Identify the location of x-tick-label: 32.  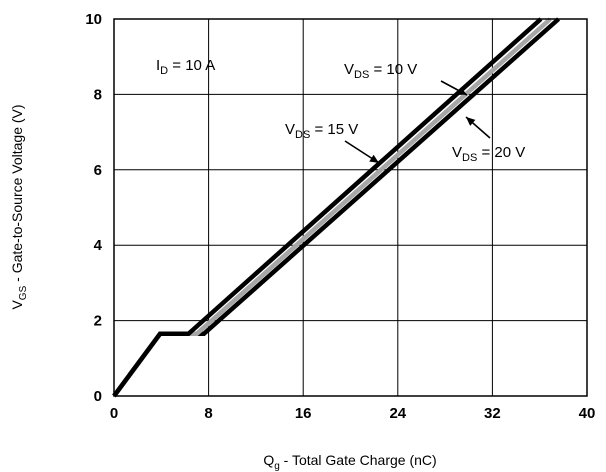
(492, 413).